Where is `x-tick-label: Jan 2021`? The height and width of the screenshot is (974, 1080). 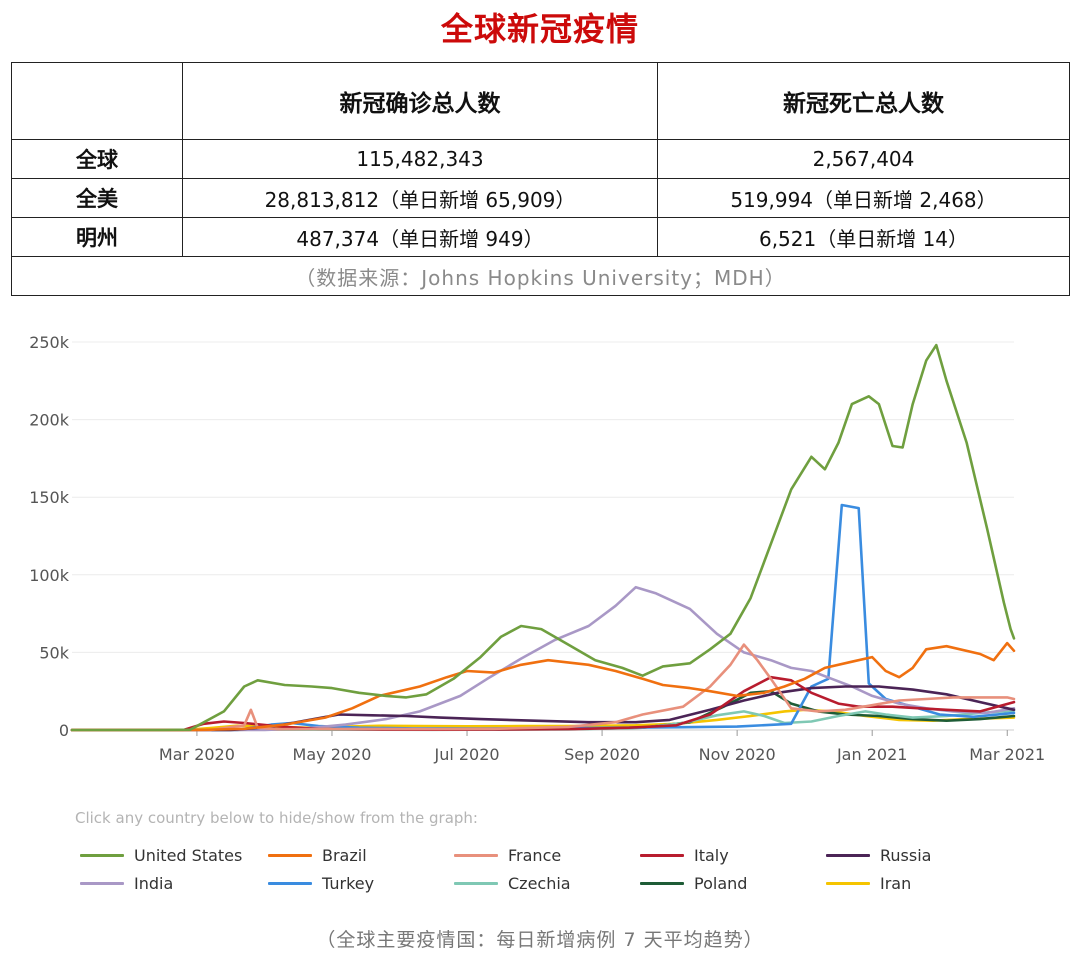 x-tick-label: Jan 2021 is located at coordinates (871, 754).